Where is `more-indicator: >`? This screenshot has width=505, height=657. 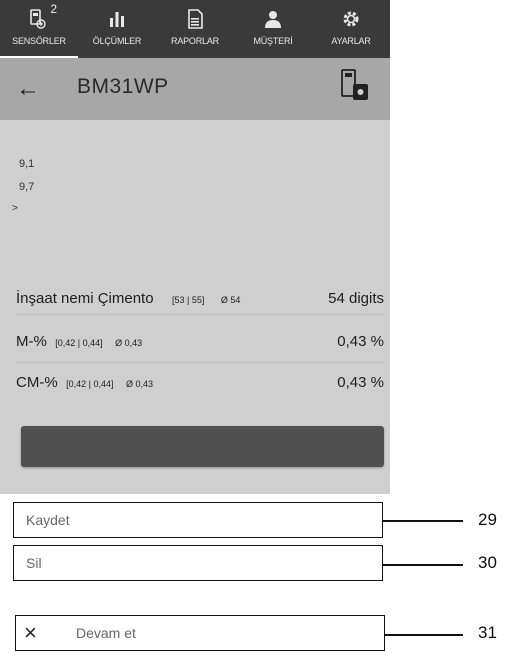
more-indicator: > is located at coordinates (15, 208).